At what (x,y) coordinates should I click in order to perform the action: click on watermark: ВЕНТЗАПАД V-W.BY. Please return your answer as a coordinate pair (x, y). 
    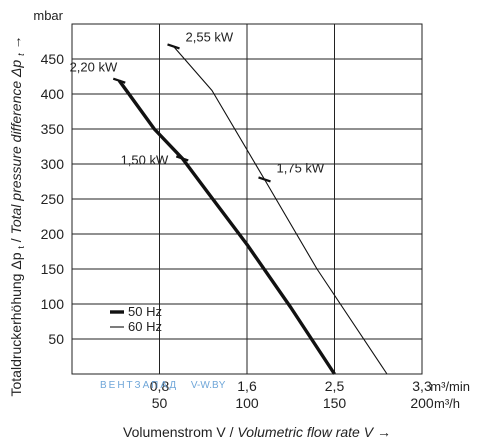
    Looking at the image, I should click on (163, 385).